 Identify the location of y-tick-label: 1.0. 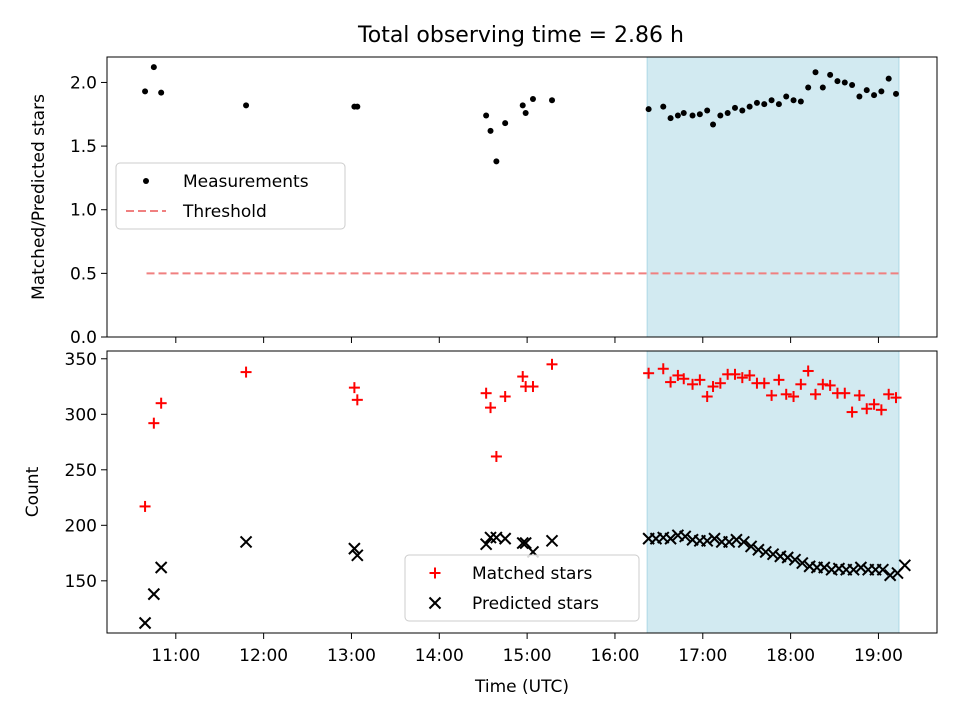
(83, 211).